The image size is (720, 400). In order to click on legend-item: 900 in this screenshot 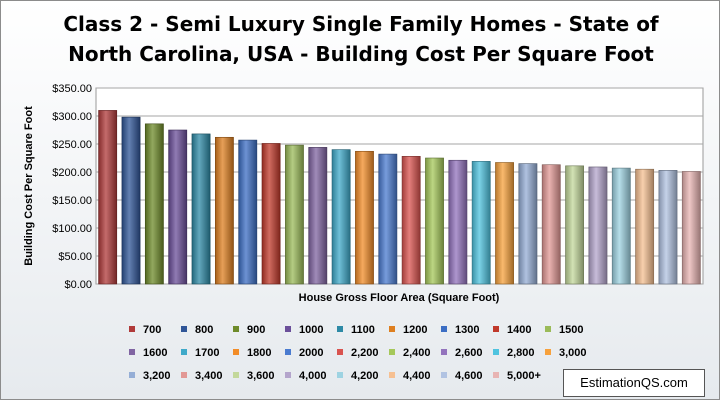, I will do `click(249, 330)`.